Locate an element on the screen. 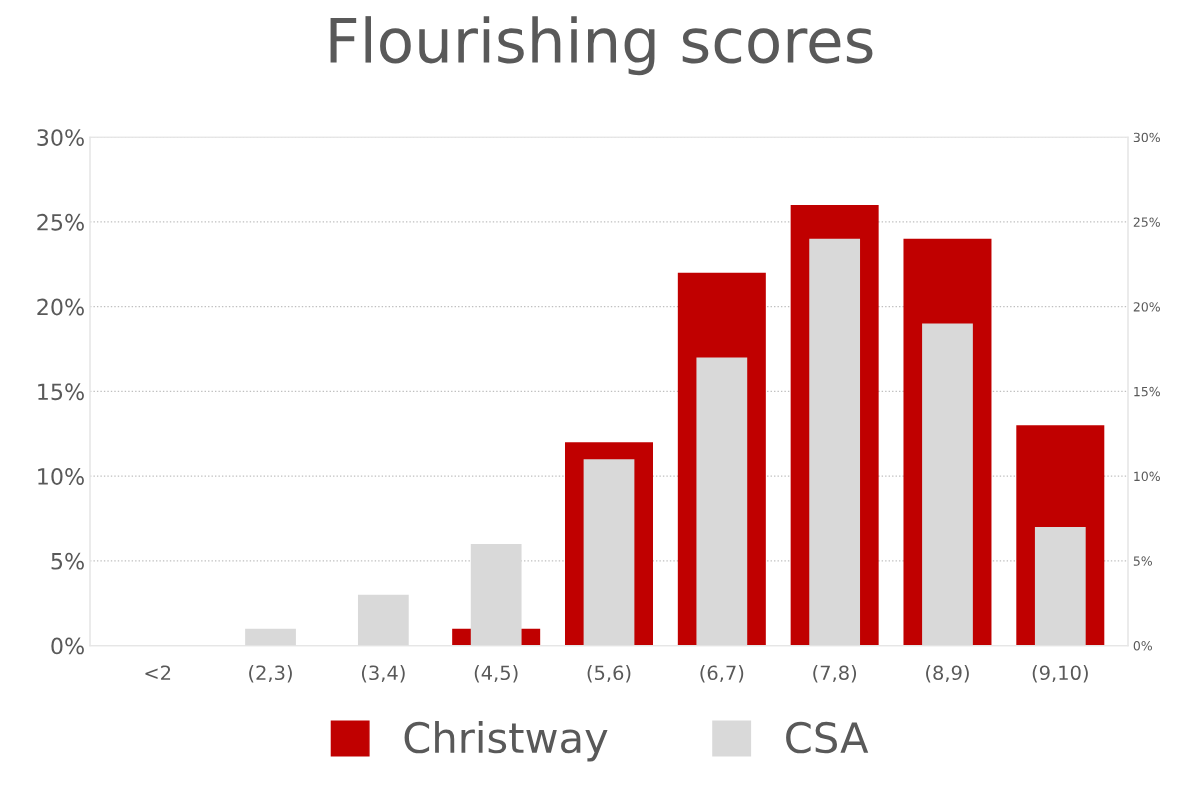  legend-label: CSA is located at coordinates (827, 737).